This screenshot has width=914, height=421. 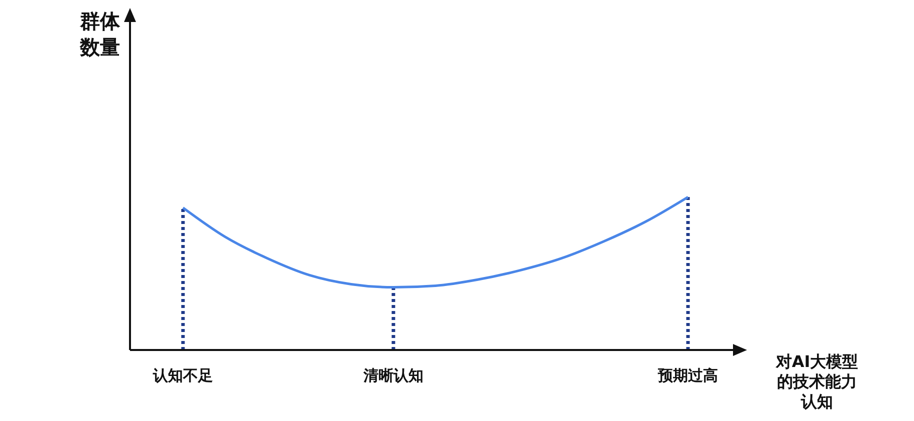 What do you see at coordinates (393, 375) in the screenshot?
I see `x-tick-label: 清晰认知` at bounding box center [393, 375].